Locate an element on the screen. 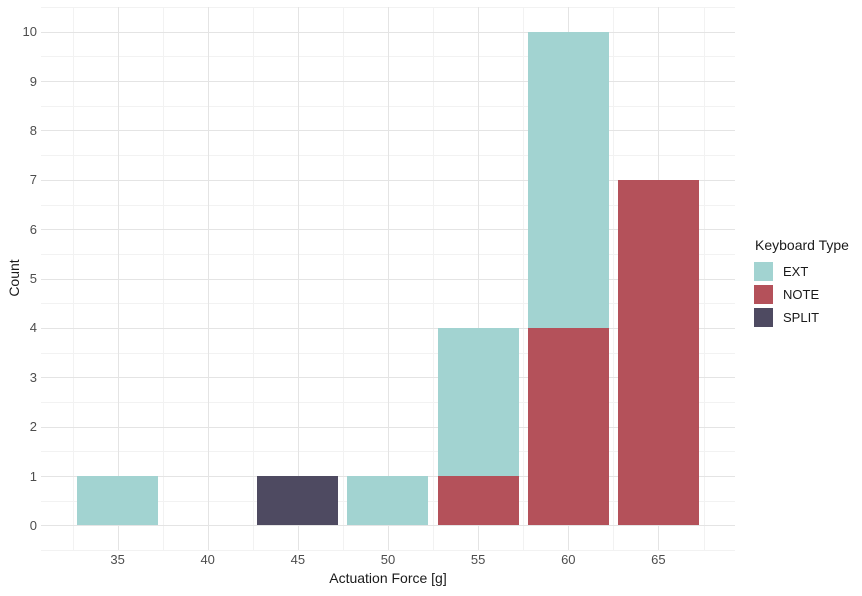  x-axis-title: Actuation Force [g] is located at coordinates (388, 578).